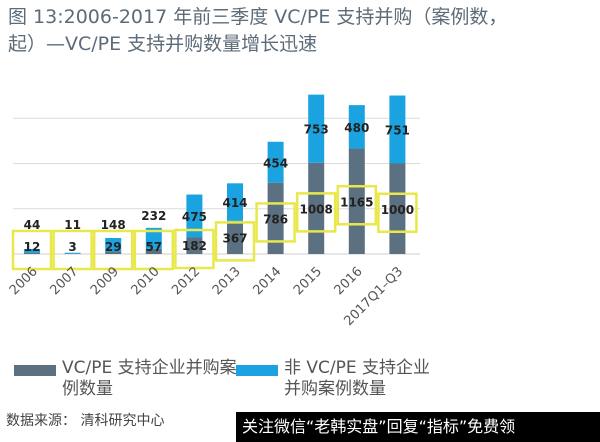 Image resolution: width=600 pixels, height=442 pixels. I want to click on data-label-non-vcpe: 44, so click(32, 225).